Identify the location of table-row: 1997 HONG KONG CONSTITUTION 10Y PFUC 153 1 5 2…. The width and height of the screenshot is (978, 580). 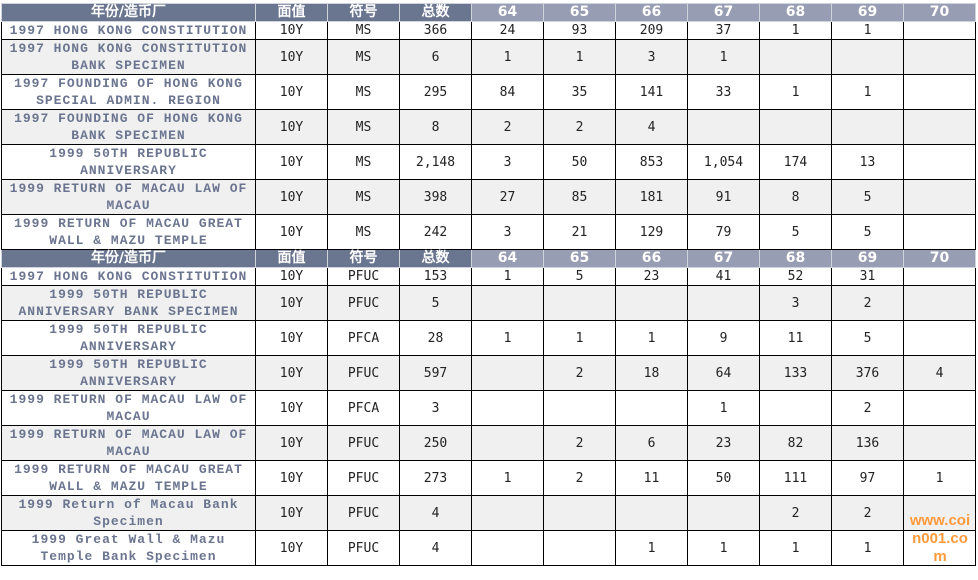
(488, 276).